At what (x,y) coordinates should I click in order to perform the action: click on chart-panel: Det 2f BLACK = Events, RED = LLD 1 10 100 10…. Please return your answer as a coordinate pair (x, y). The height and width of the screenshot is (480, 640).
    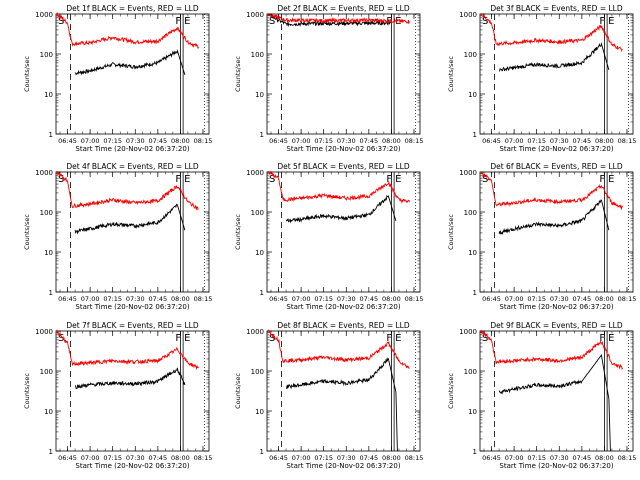
    Looking at the image, I should click on (328, 78).